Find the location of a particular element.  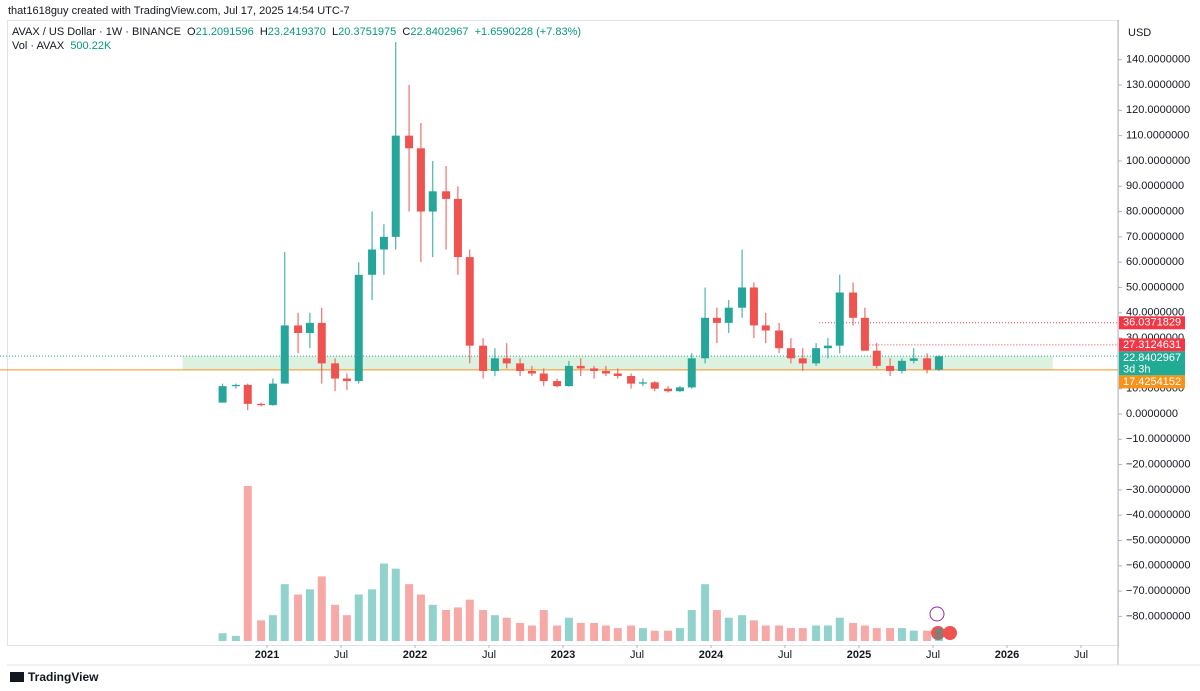

y-tick-label: 130.0000000 is located at coordinates (1158, 85).